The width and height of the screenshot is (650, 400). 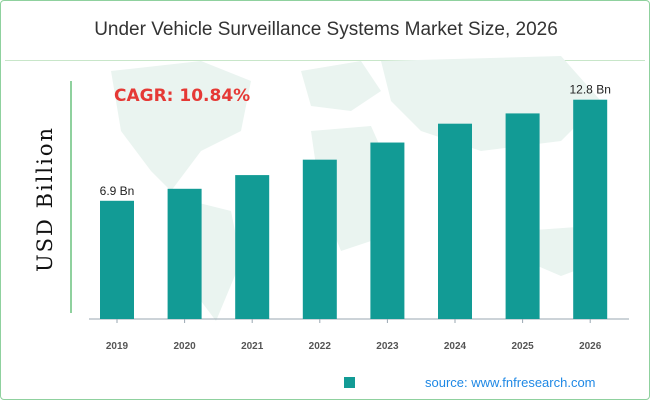 I want to click on legend: source: www.fnfresearch.com, so click(x=470, y=382).